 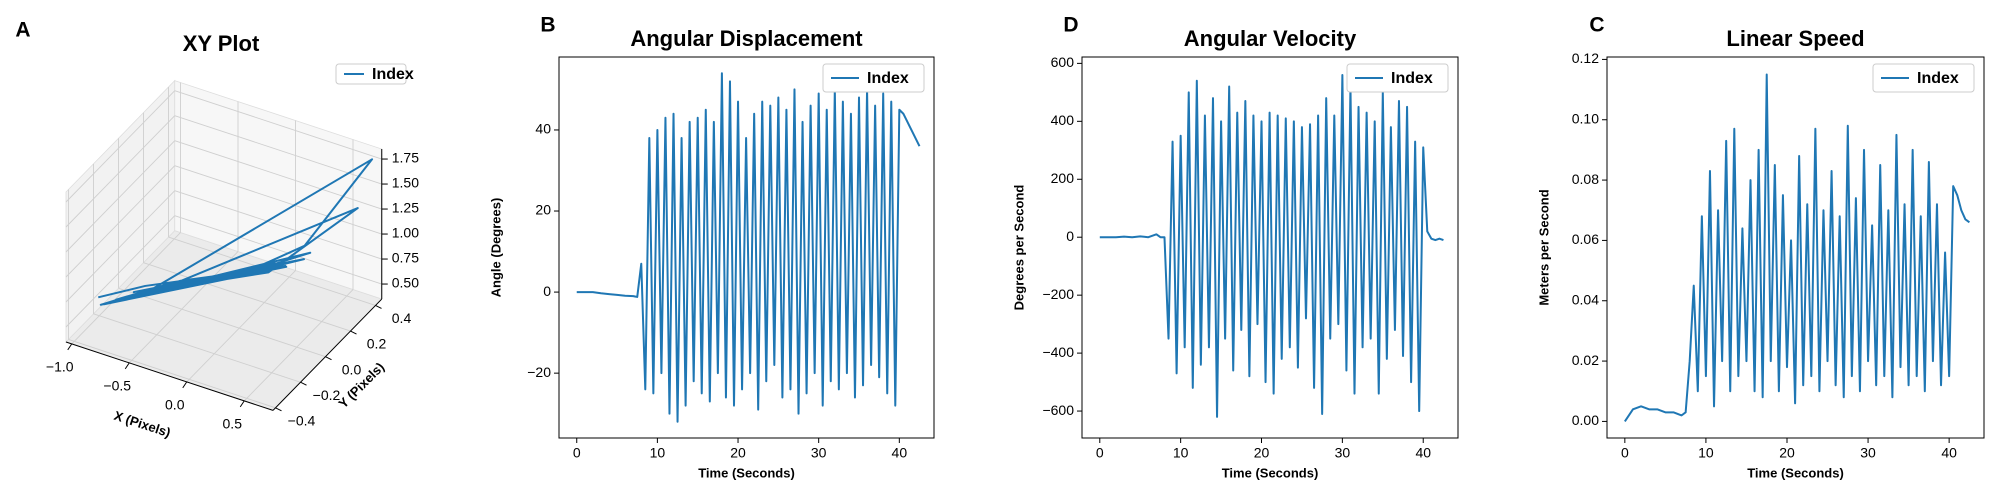 What do you see at coordinates (1585, 118) in the screenshot?
I see `y-tick-label: 0.10` at bounding box center [1585, 118].